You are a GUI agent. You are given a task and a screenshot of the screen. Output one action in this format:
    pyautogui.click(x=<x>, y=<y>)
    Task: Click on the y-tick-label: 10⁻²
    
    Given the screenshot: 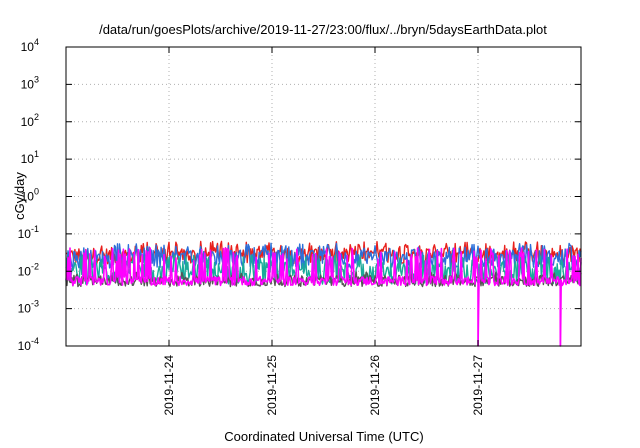 What is the action you would take?
    pyautogui.click(x=28, y=269)
    